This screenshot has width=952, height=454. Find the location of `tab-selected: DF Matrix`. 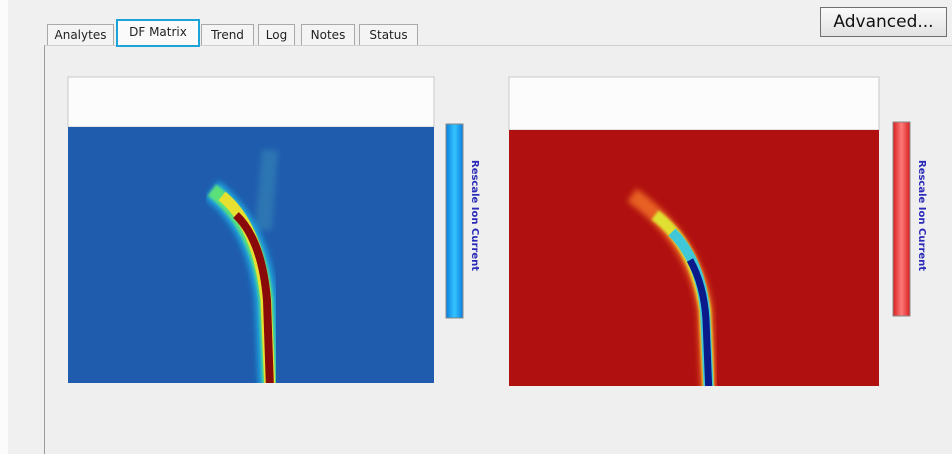

tab-selected: DF Matrix is located at coordinates (158, 33).